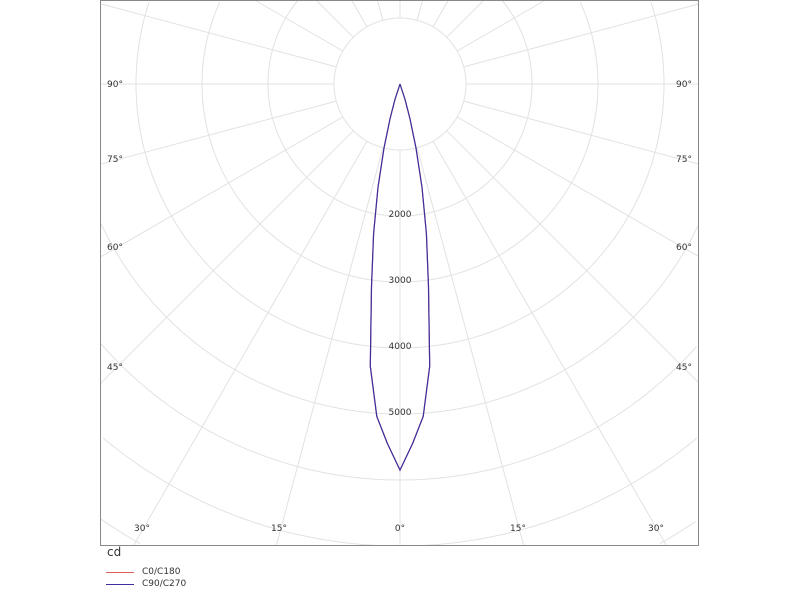 The height and width of the screenshot is (600, 800). What do you see at coordinates (400, 215) in the screenshot?
I see `radial-tick-label: 2000` at bounding box center [400, 215].